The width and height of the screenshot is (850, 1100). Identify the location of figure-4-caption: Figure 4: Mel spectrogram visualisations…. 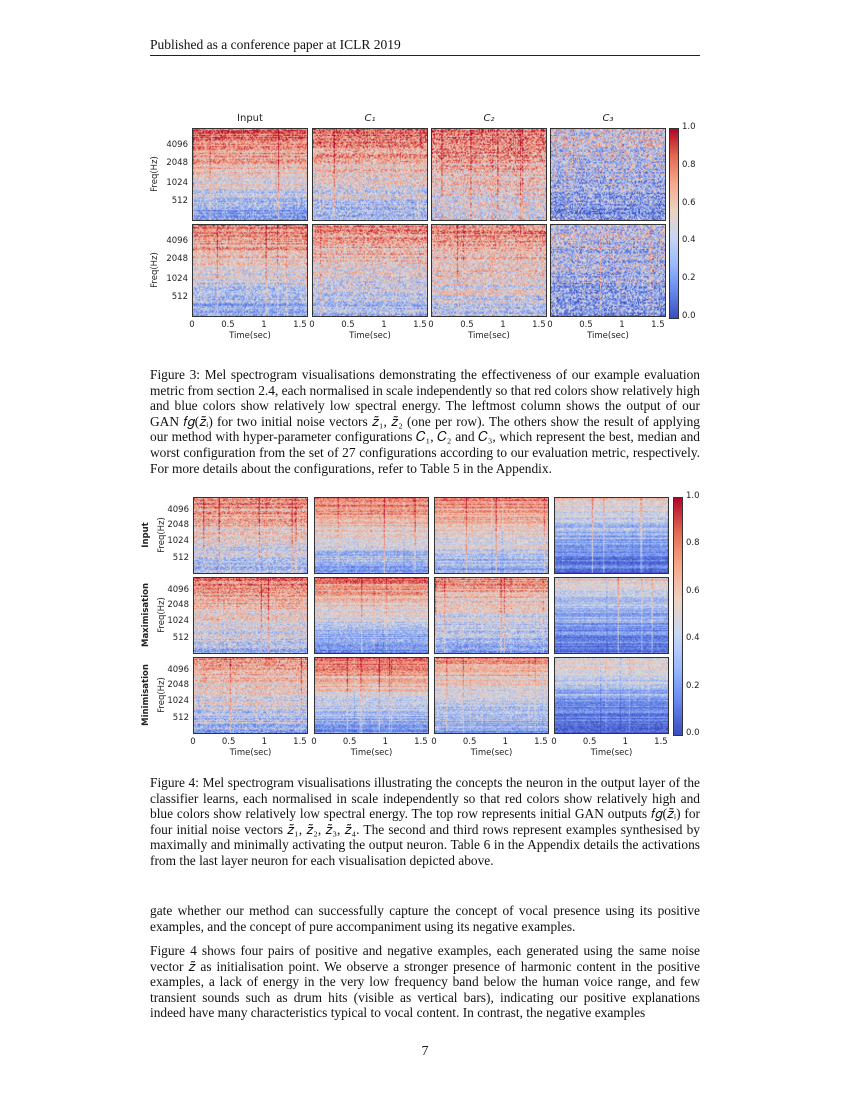
(425, 821).